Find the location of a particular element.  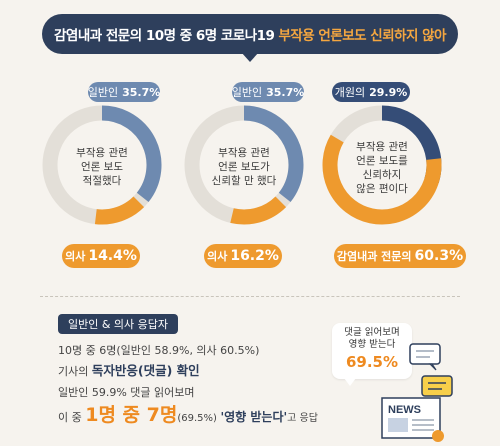

chart1-top-value: 35.7% is located at coordinates (141, 92).